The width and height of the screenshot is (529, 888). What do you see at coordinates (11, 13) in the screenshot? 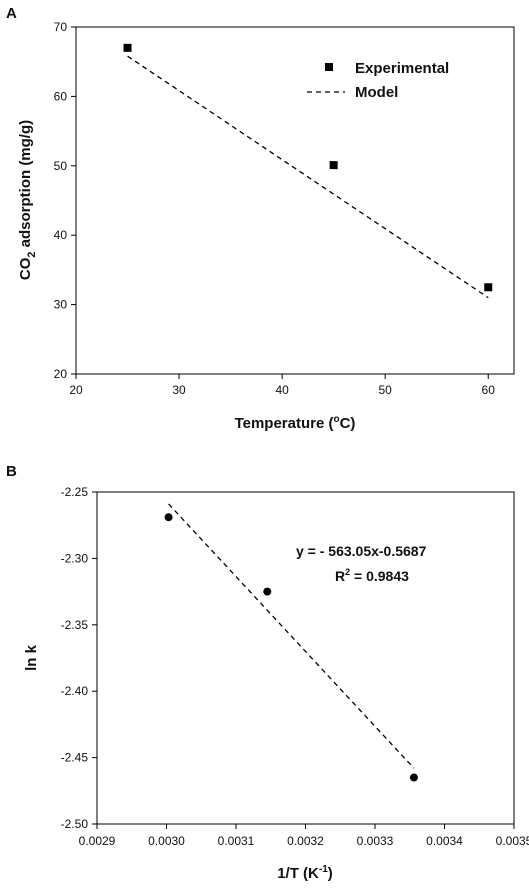
I see `panel-a-label: A` at bounding box center [11, 13].